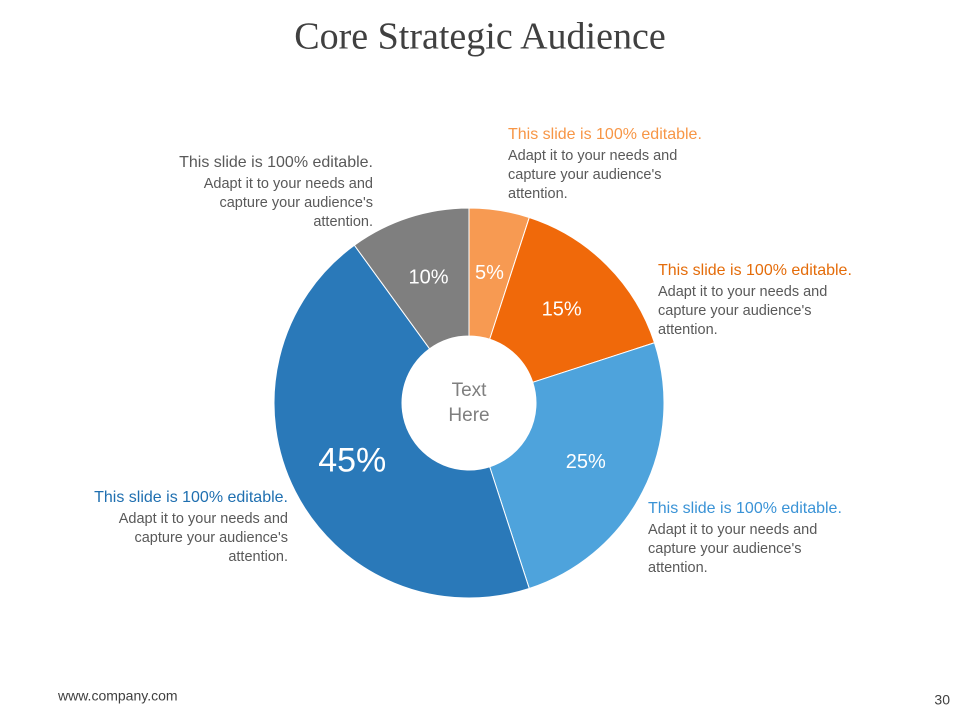 This screenshot has width=960, height=720. I want to click on center-text: Here, so click(468, 415).